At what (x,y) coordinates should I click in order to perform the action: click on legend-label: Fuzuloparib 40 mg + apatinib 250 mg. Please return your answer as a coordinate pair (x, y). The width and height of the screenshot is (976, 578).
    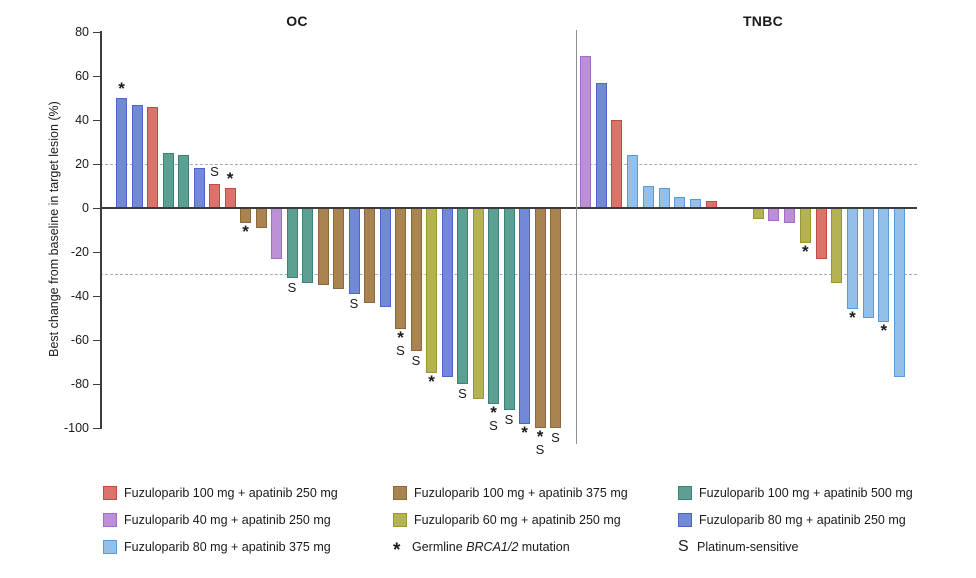
    Looking at the image, I should click on (227, 520).